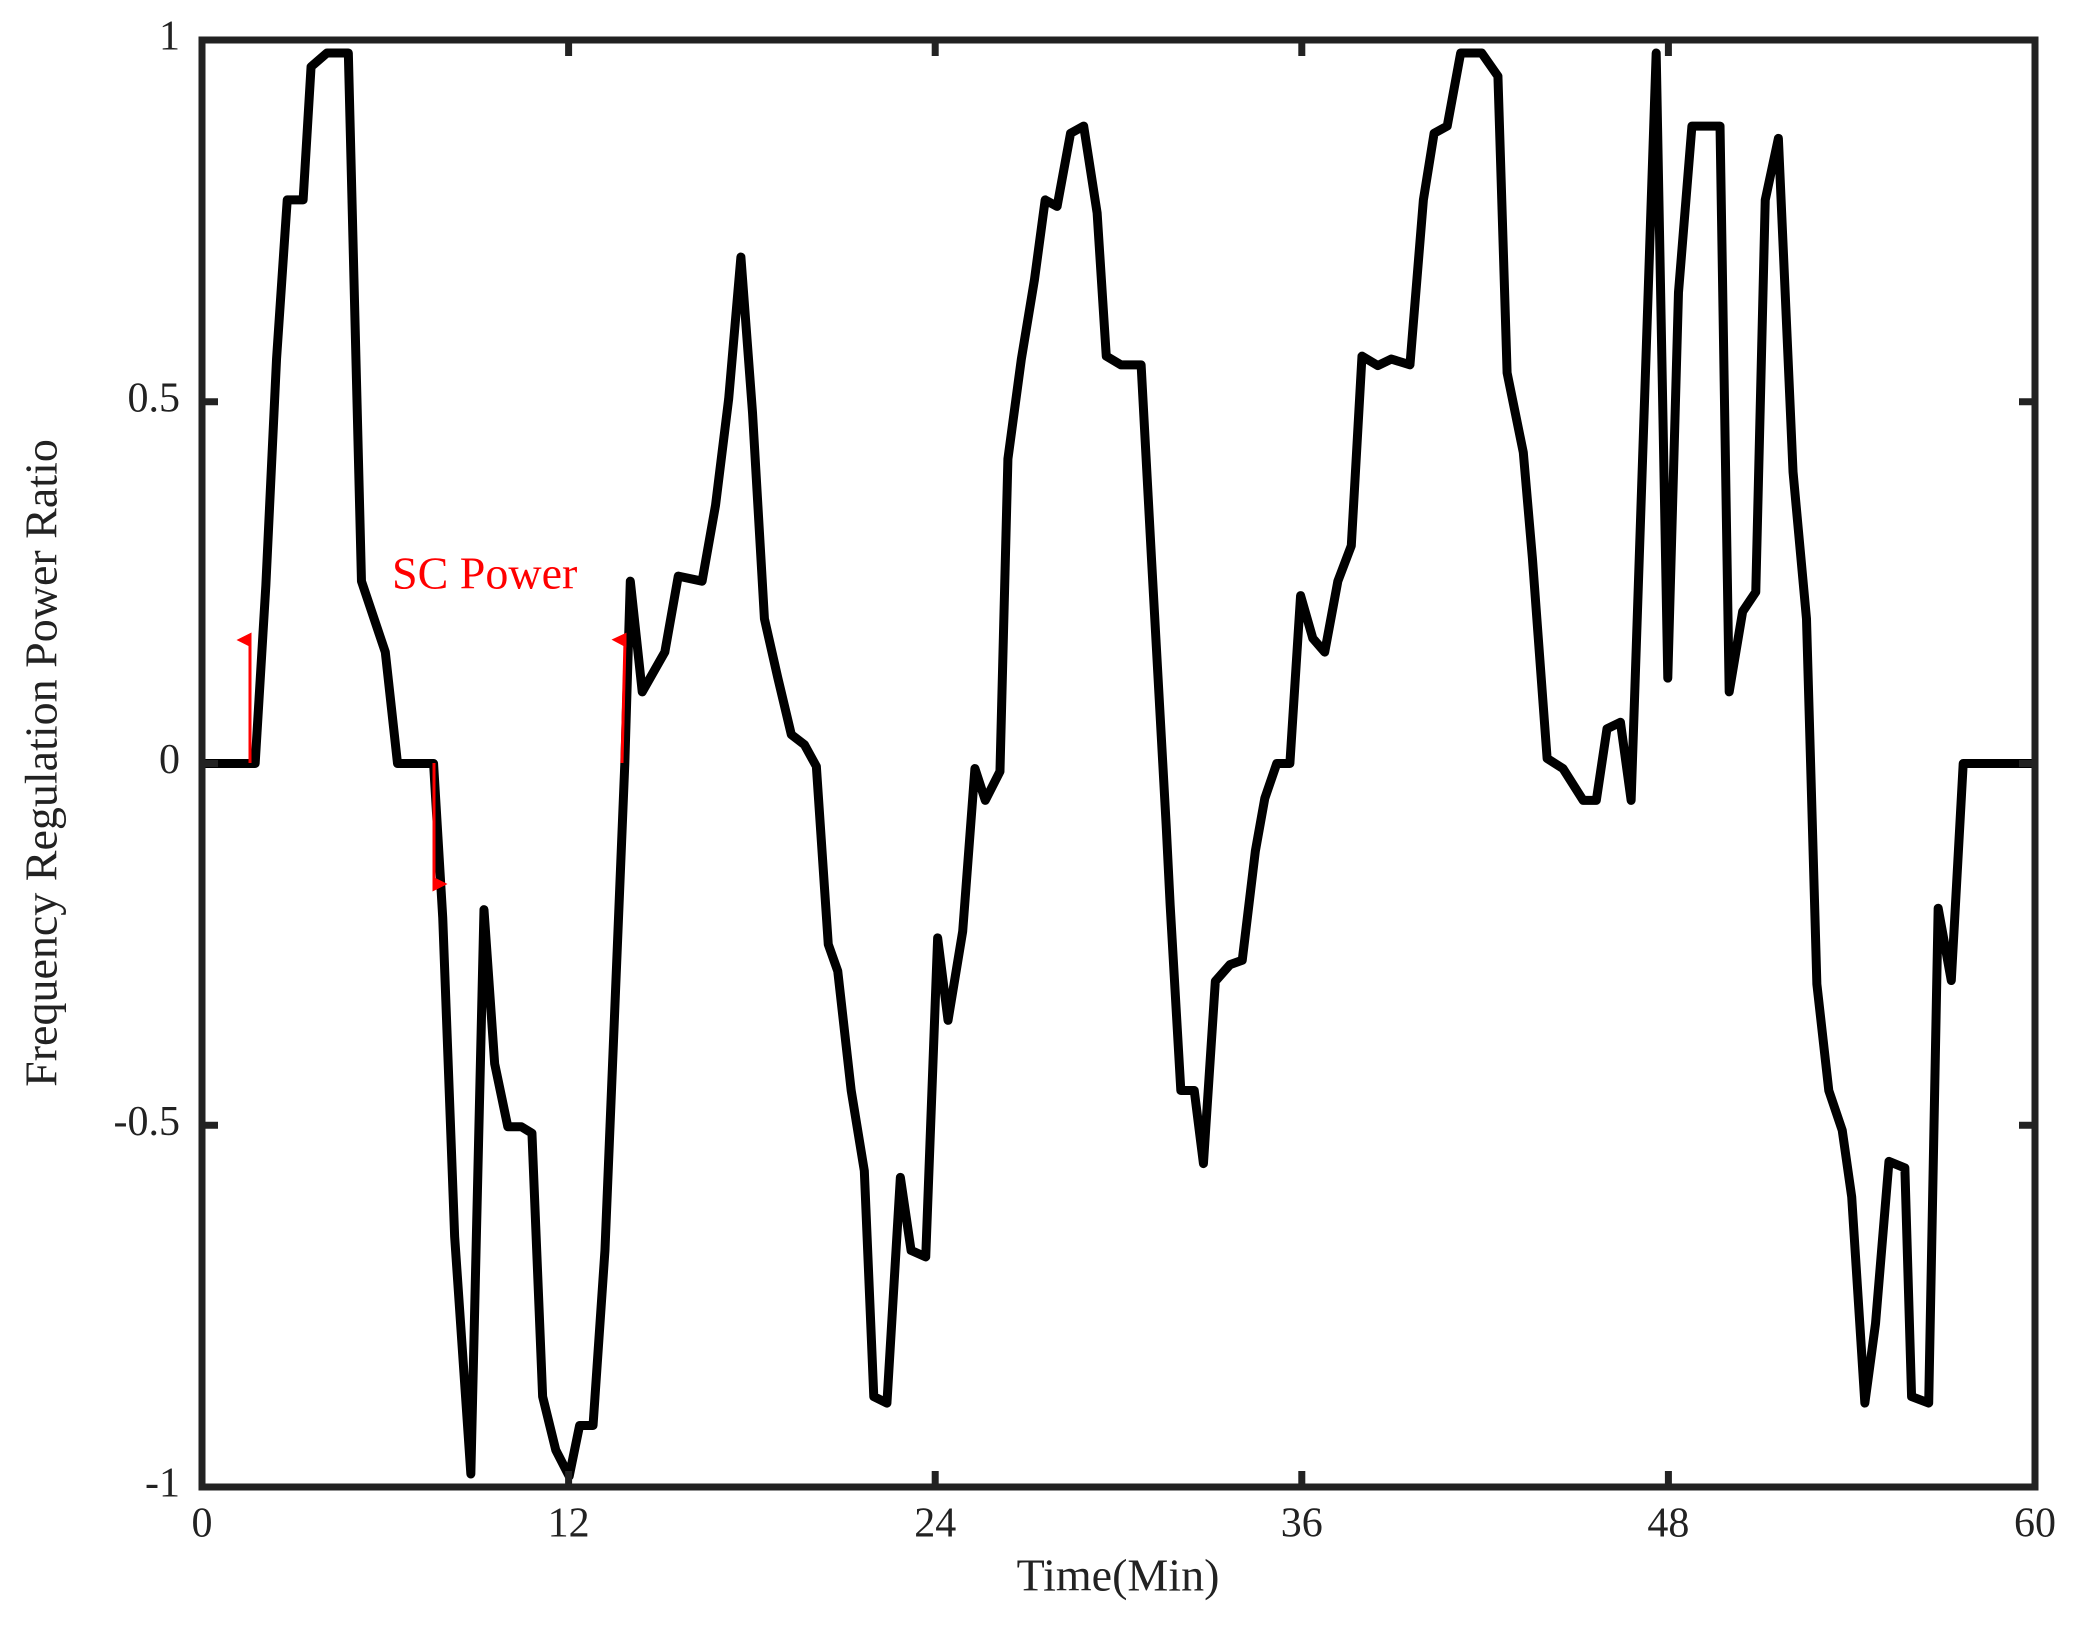 Image resolution: width=2085 pixels, height=1633 pixels. Describe the element at coordinates (1118, 1575) in the screenshot. I see `x-axis-label: Time(Min)` at that location.